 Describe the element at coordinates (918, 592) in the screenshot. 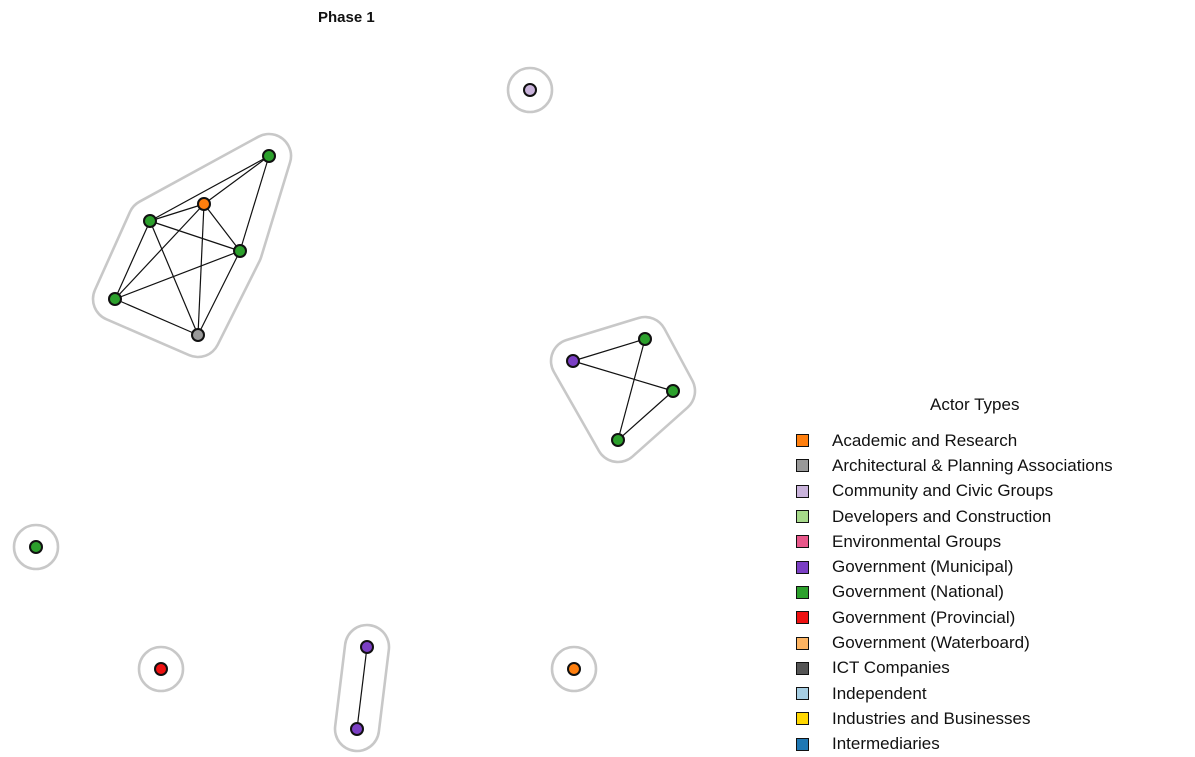

I see `legend-label: Government (National)` at that location.